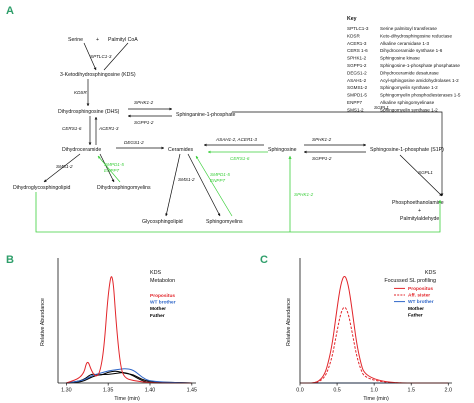 This screenshot has height=403, width=474. Describe the element at coordinates (322, 139) in the screenshot. I see `enz-sphk-b: SPHK1-2` at that location.